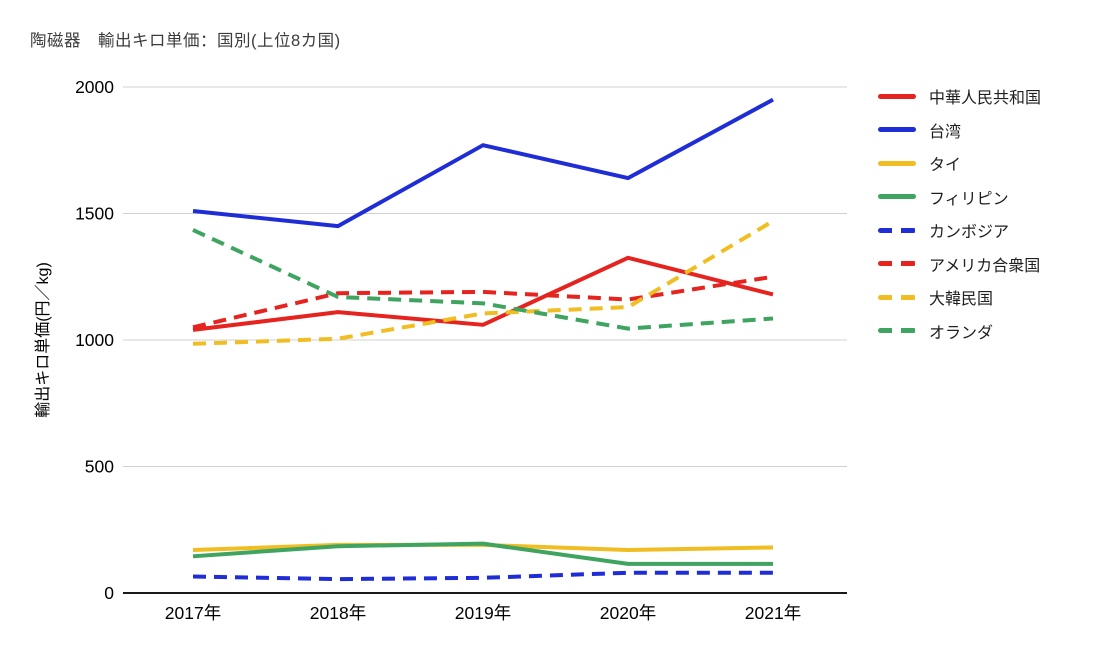  I want to click on y-tick-label: 1000, so click(94, 340).